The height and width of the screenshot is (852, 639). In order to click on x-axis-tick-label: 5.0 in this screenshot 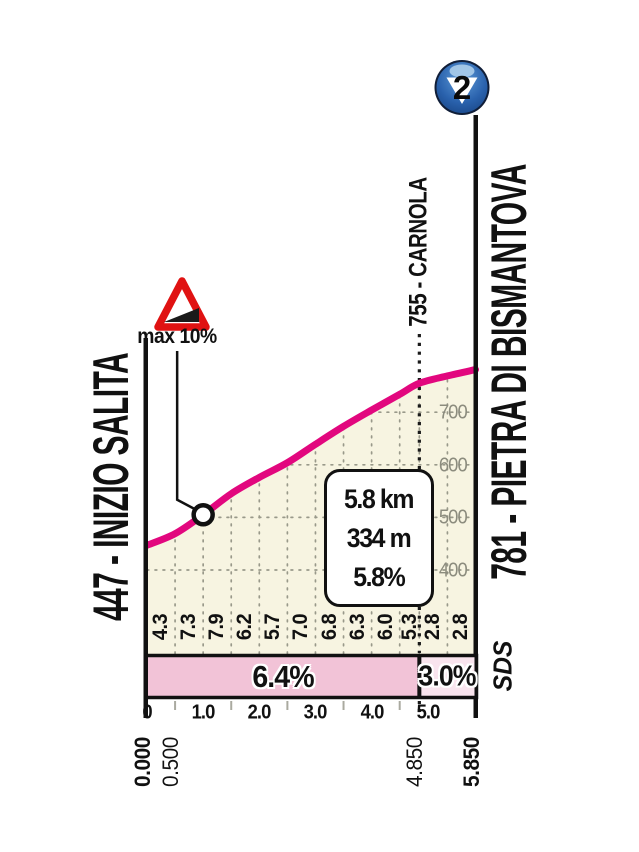, I will do `click(428, 712)`.